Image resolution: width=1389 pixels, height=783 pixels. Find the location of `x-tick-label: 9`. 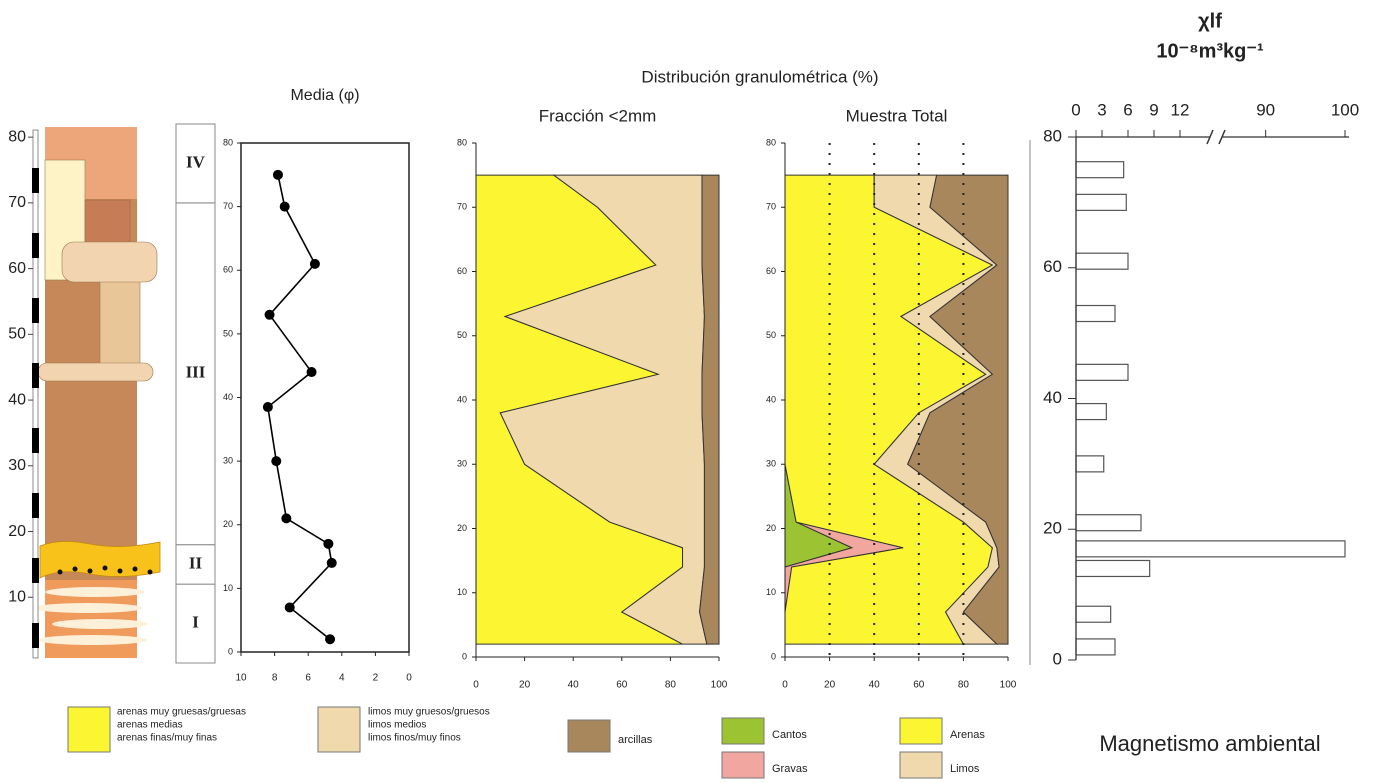

x-tick-label: 9 is located at coordinates (1153, 109).